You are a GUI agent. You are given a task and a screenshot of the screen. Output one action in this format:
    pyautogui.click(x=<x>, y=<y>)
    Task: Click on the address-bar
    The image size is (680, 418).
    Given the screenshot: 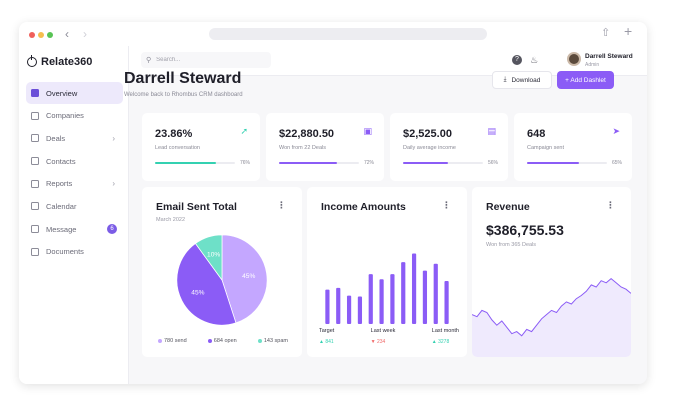 What is the action you would take?
    pyautogui.click(x=348, y=34)
    